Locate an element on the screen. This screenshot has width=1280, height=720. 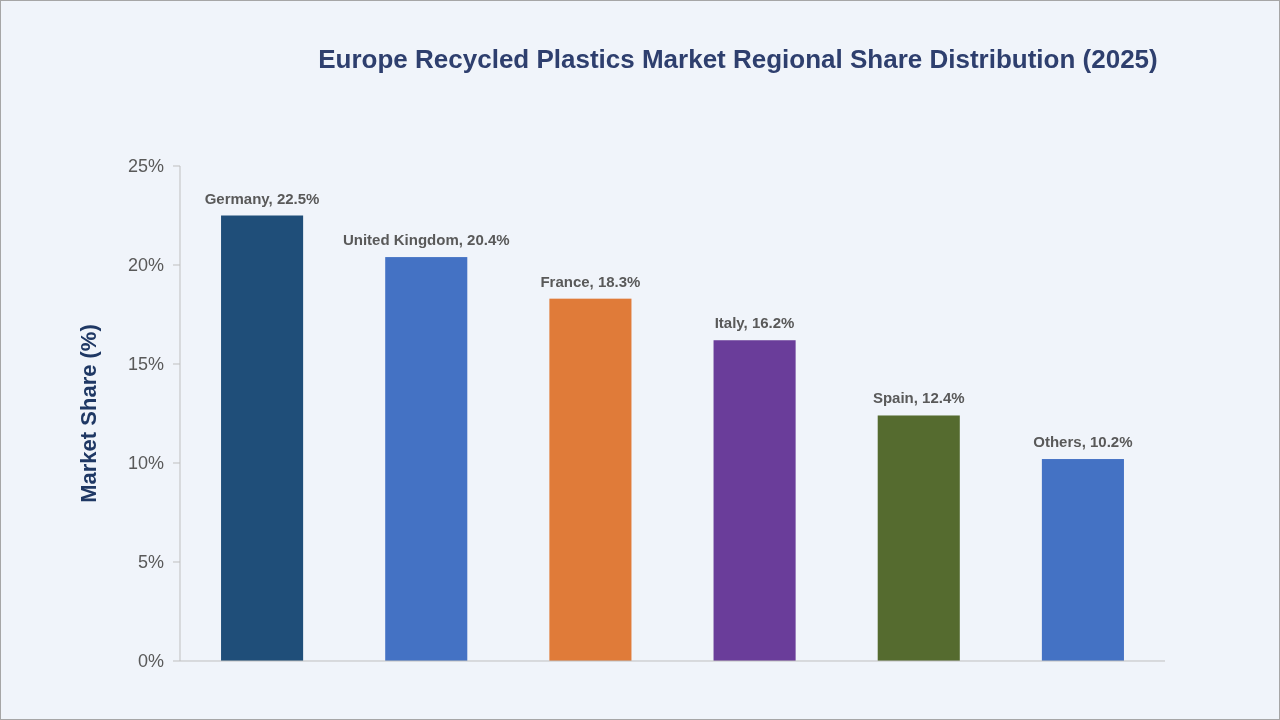
y-tick-label: 10% is located at coordinates (145, 463).